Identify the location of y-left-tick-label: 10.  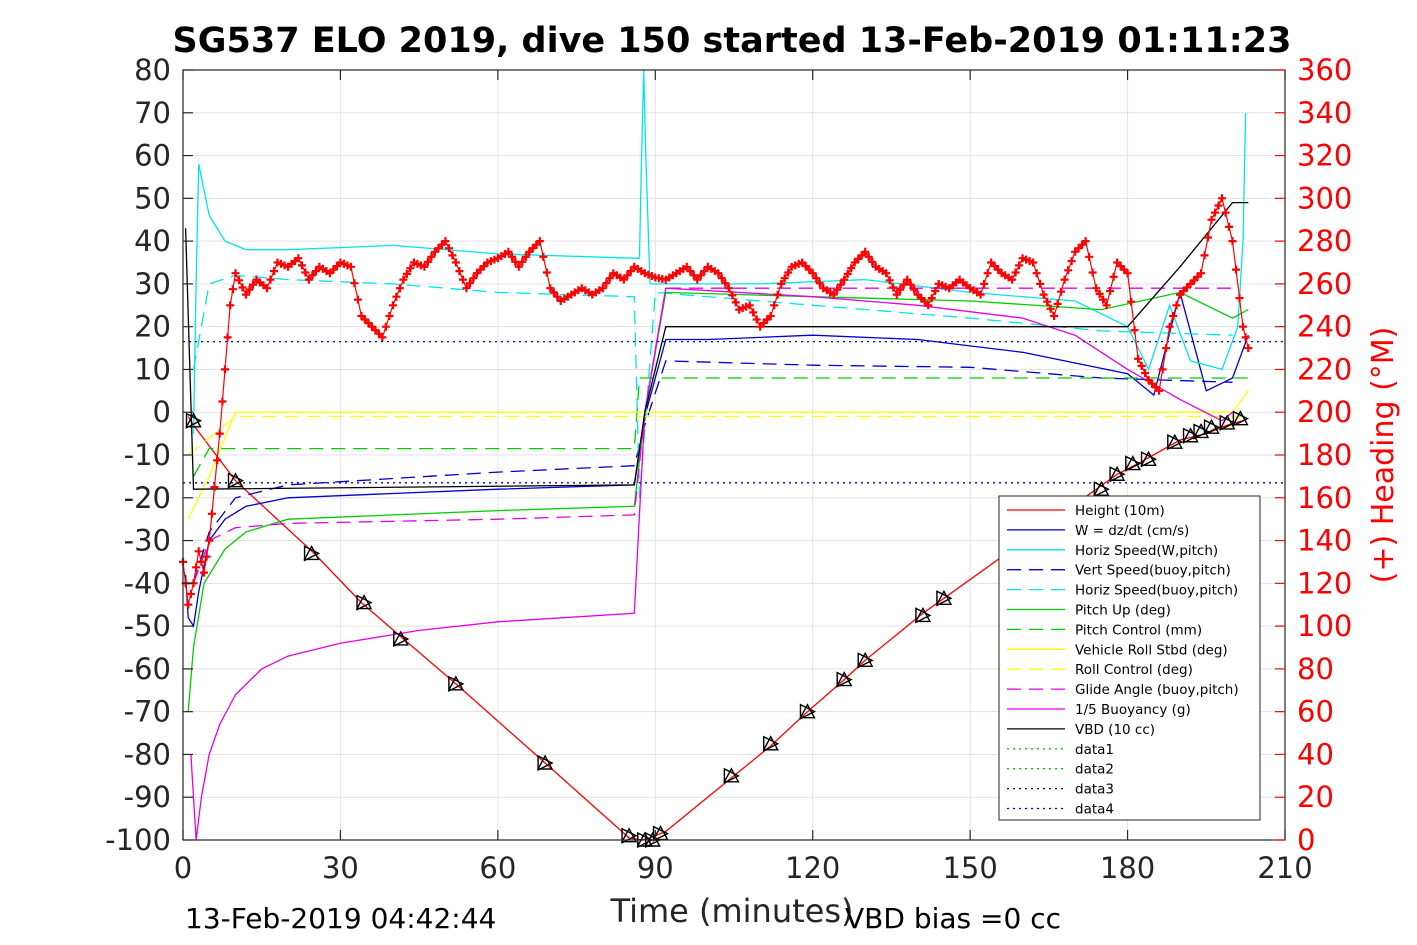
(152, 369).